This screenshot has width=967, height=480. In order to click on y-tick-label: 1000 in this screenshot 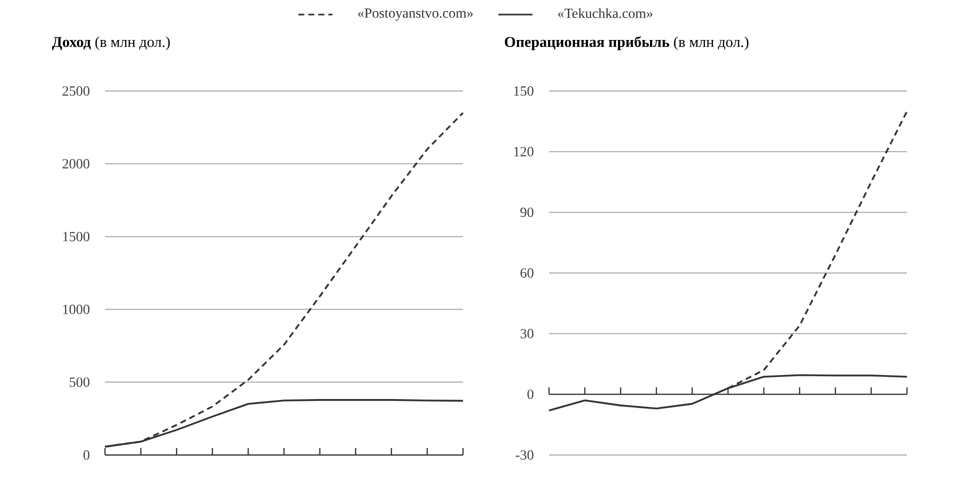, I will do `click(76, 309)`.